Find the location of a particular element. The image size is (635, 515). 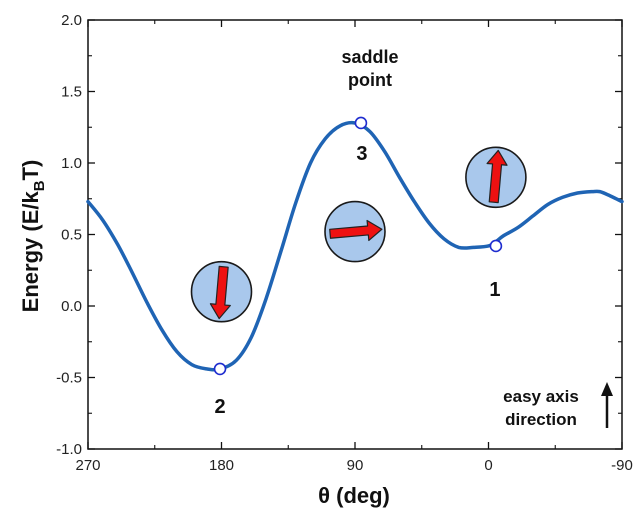

state-label-1: 1 is located at coordinates (494, 290).